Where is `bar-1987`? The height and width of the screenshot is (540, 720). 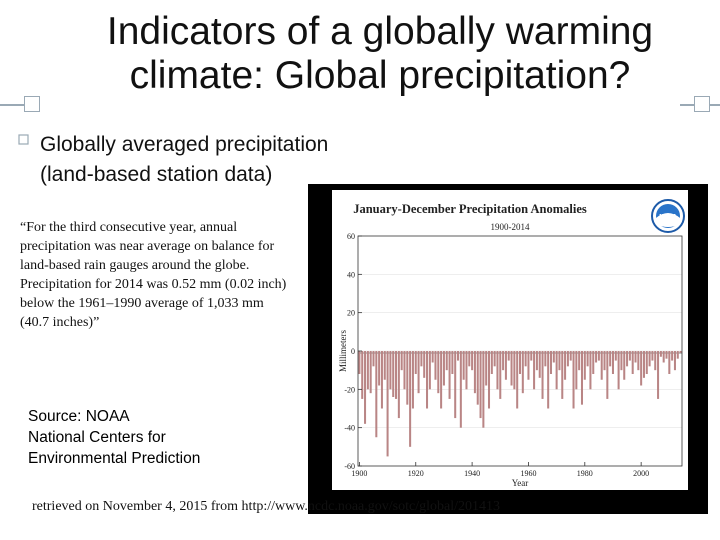
bar-1987 is located at coordinates (604, 361).